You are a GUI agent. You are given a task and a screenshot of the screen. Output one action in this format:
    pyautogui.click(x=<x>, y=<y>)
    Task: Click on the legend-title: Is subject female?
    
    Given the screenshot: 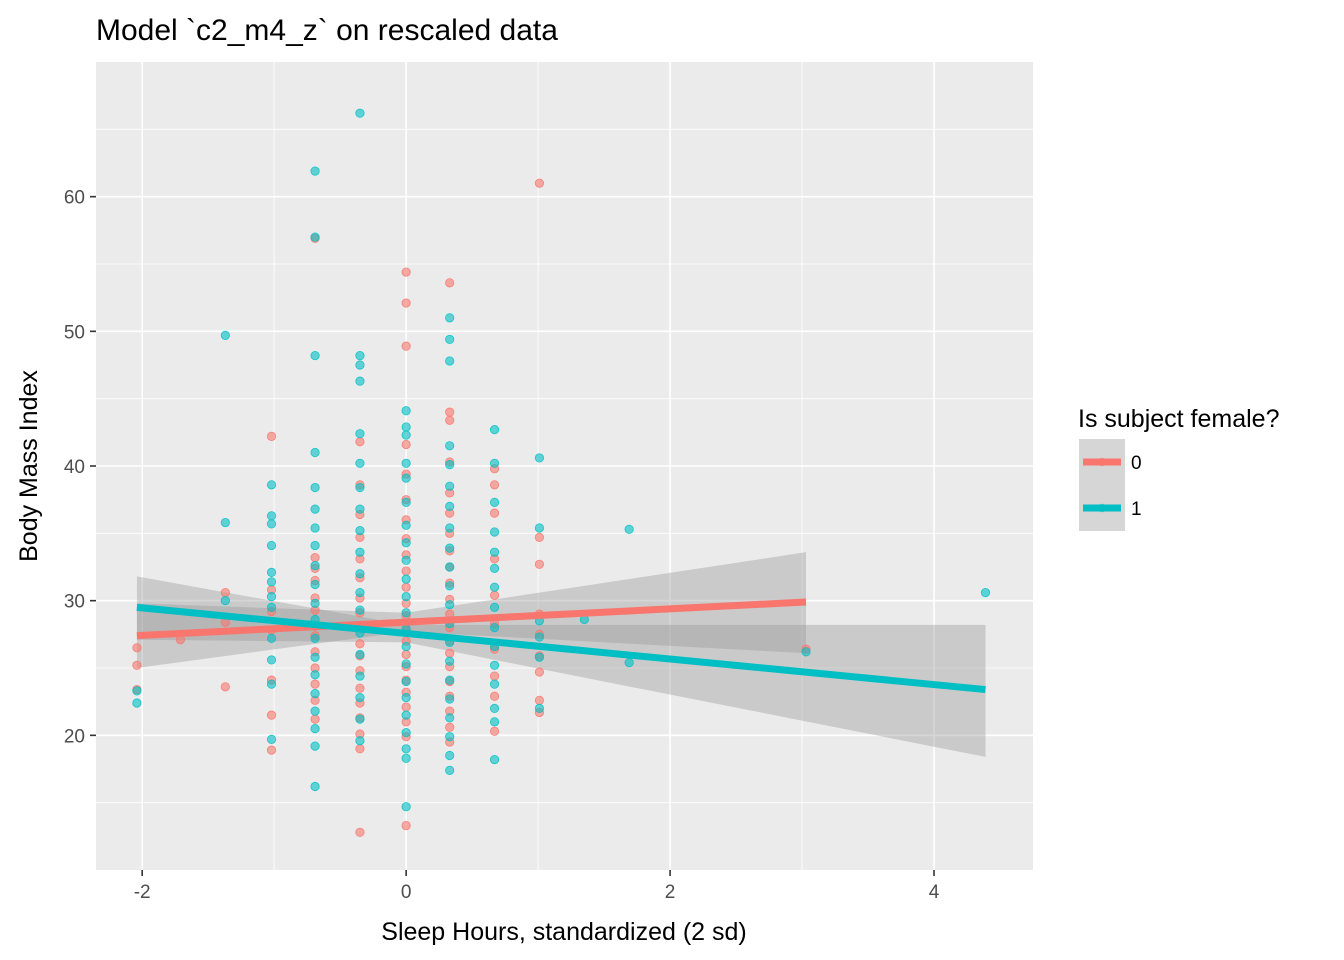 What is the action you would take?
    pyautogui.click(x=1179, y=419)
    